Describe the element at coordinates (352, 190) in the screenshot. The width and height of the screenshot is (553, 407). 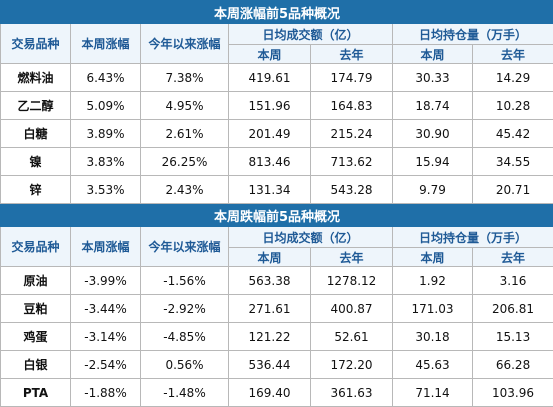
I see `turnover-last-year: 543.28` at that location.